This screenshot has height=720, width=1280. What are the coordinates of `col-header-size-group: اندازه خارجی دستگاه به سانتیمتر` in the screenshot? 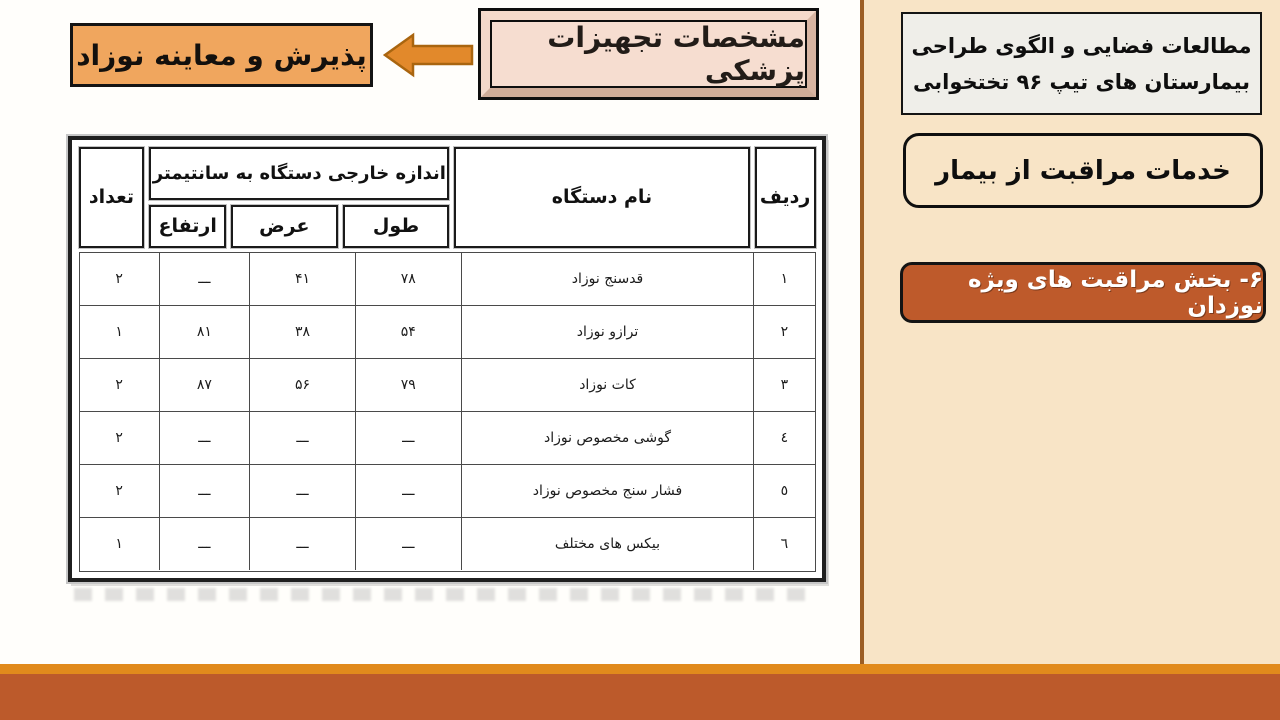 It's located at (299, 173).